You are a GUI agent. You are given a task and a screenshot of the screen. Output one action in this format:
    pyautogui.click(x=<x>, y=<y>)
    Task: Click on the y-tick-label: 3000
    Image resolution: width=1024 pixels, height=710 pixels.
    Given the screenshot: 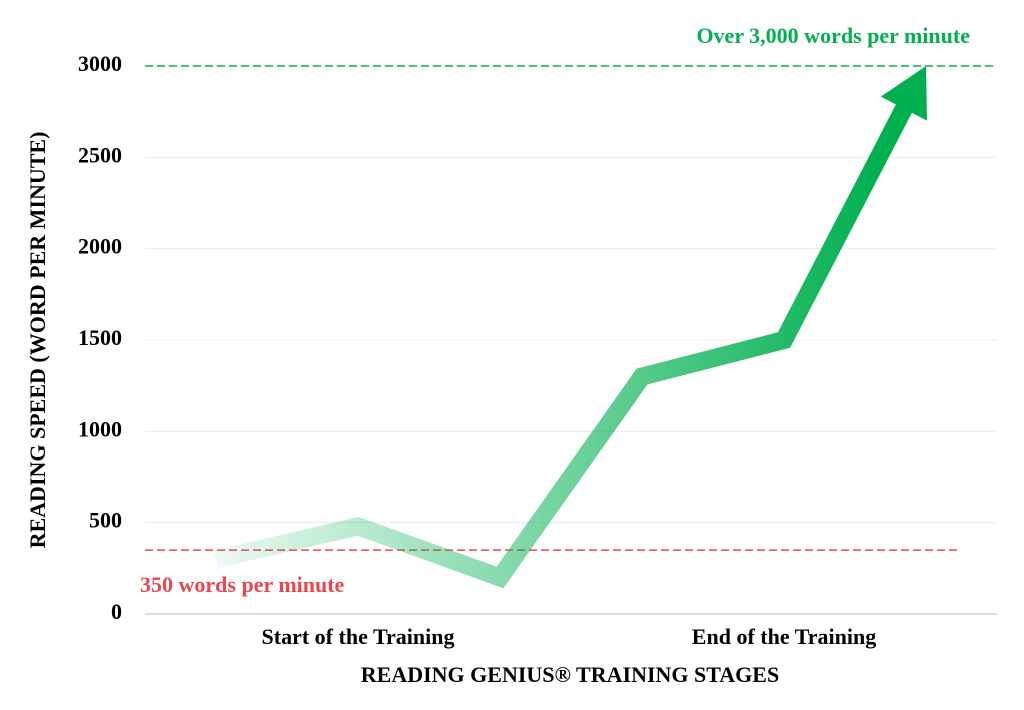 What is the action you would take?
    pyautogui.click(x=100, y=63)
    